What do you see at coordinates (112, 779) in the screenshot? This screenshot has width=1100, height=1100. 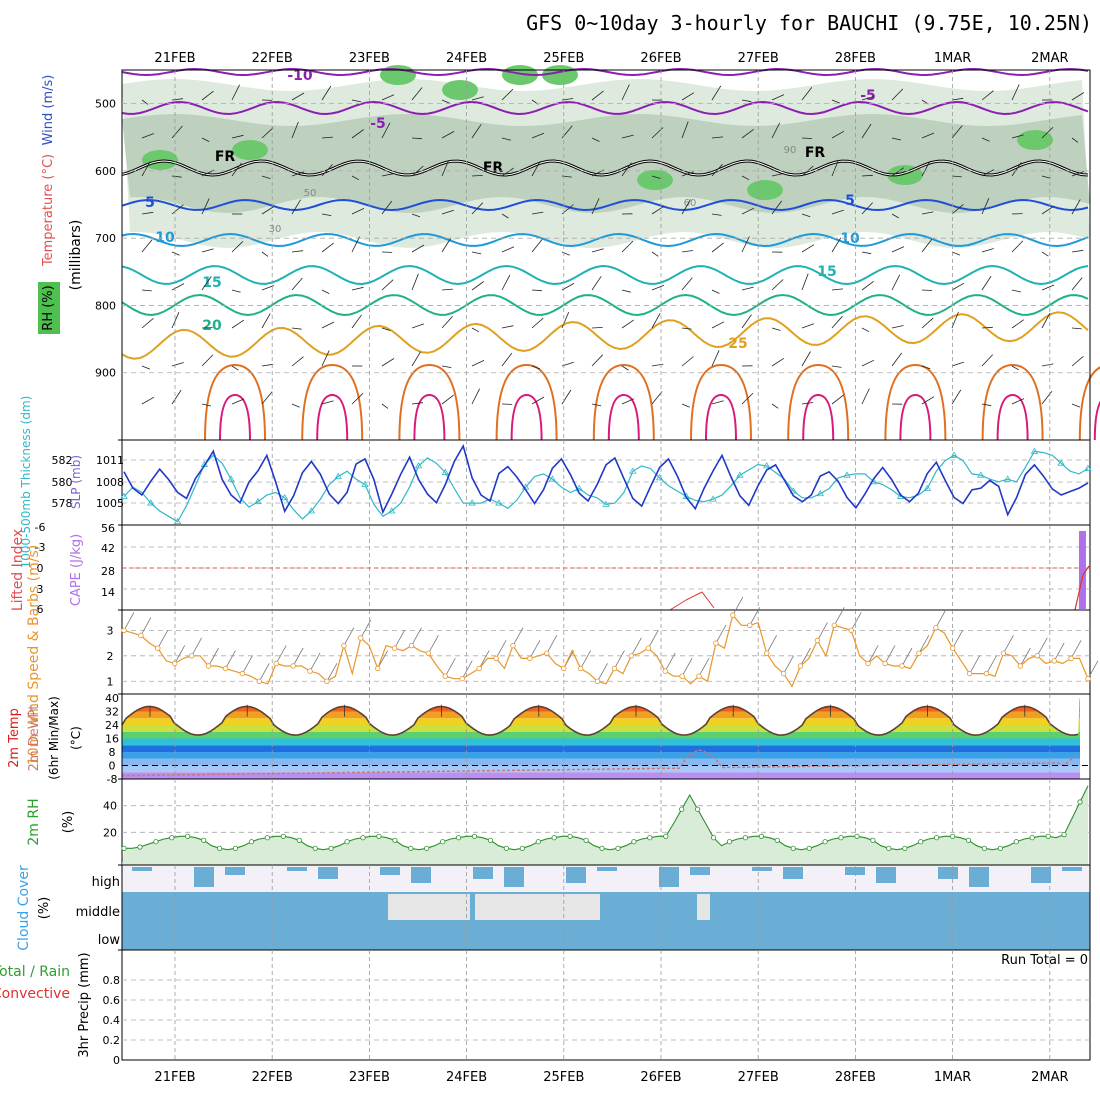 I see `temp-tick-label: -8` at bounding box center [112, 779].